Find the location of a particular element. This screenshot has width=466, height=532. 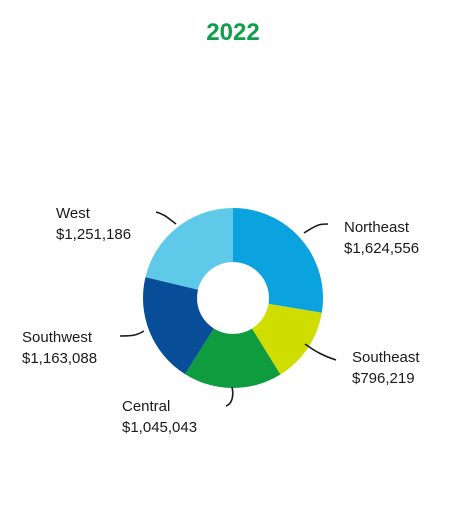

chart-title: 2022 is located at coordinates (232, 32).